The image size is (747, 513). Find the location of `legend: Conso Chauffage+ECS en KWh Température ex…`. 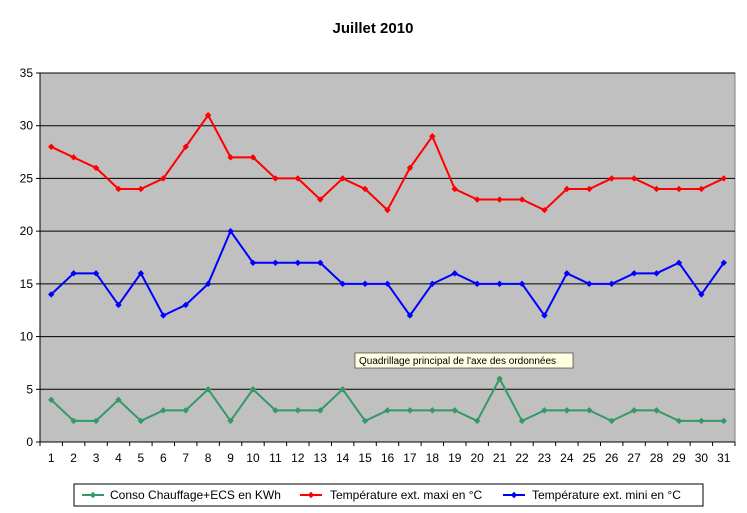

legend: Conso Chauffage+ECS en KWh Température ex… is located at coordinates (388, 495).